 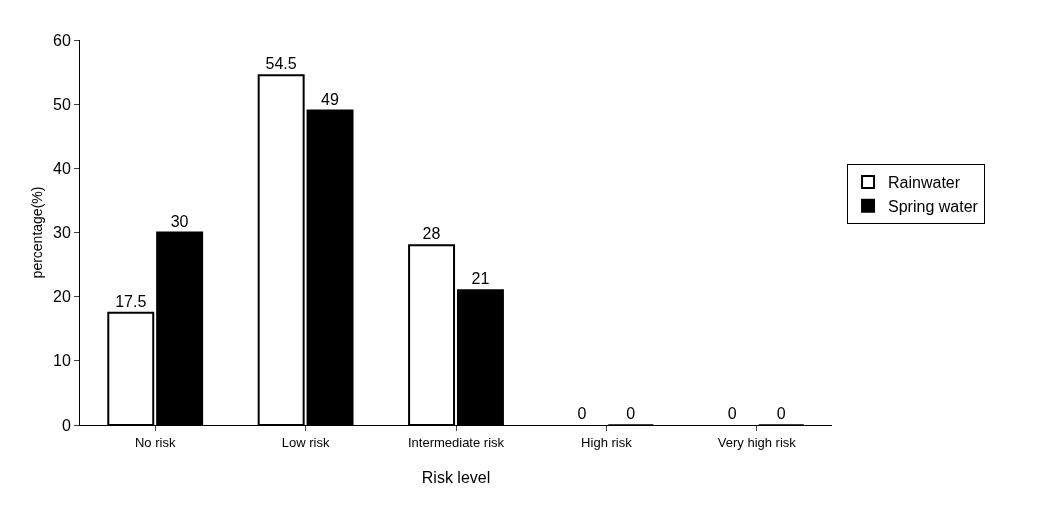 What do you see at coordinates (62, 233) in the screenshot?
I see `y-tick-label: 30` at bounding box center [62, 233].